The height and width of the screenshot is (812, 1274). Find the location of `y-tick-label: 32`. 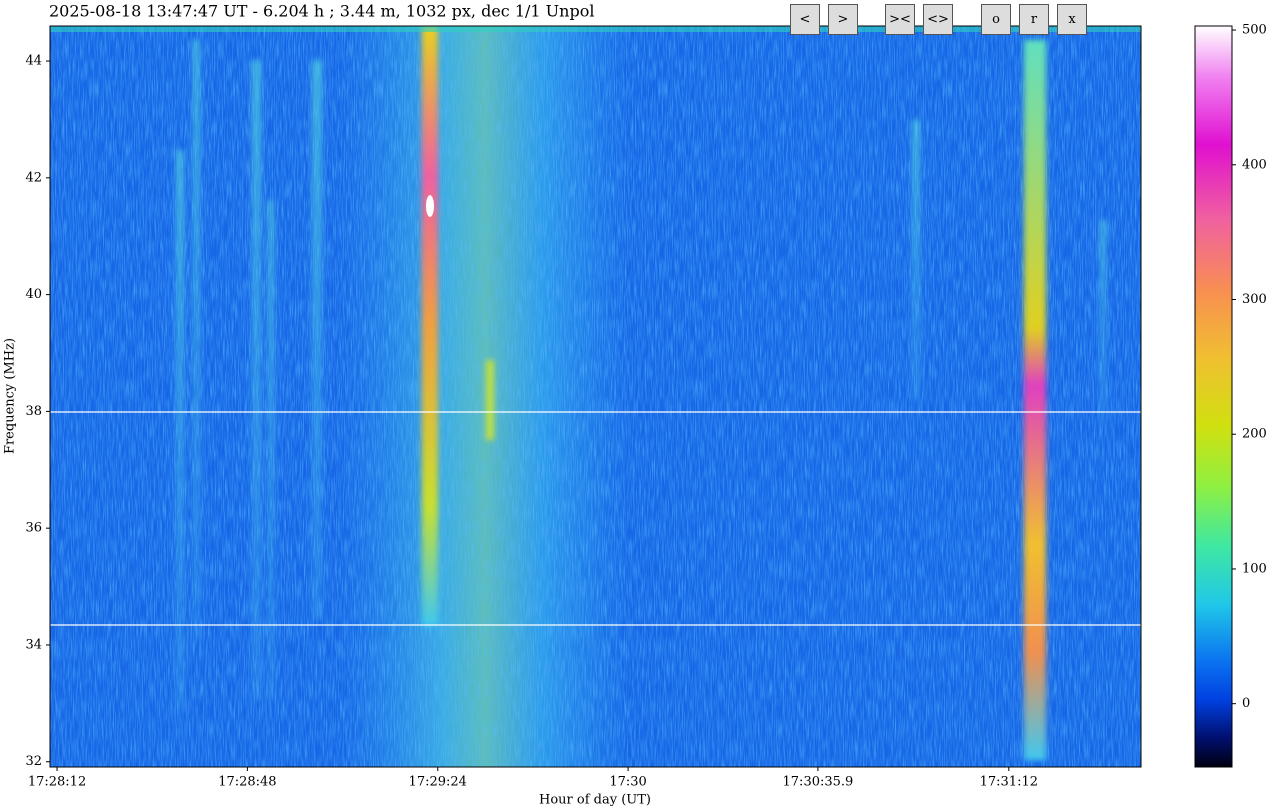

y-tick-label: 32 is located at coordinates (33, 761).